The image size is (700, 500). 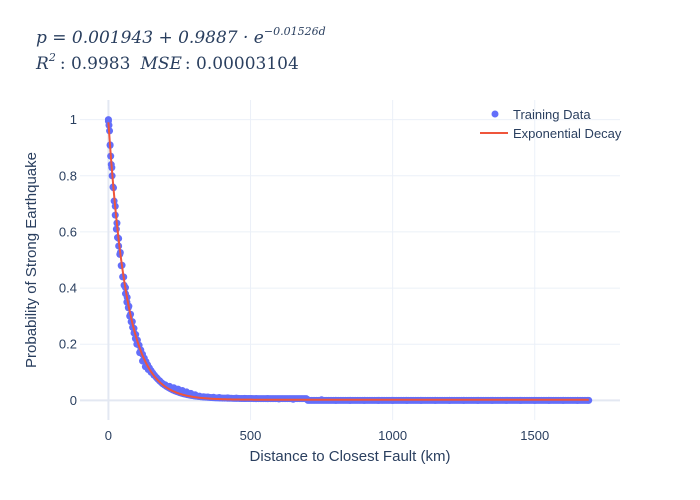 What do you see at coordinates (567, 133) in the screenshot?
I see `legend-label-exponential-decay: Exponential Decay` at bounding box center [567, 133].